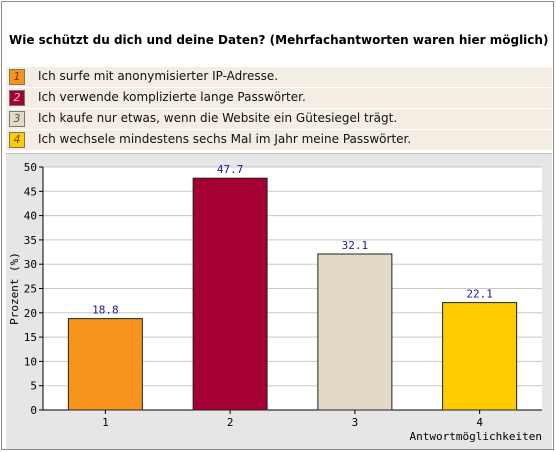  Describe the element at coordinates (17, 140) in the screenshot. I see `legend-swatch-4: 4` at that location.